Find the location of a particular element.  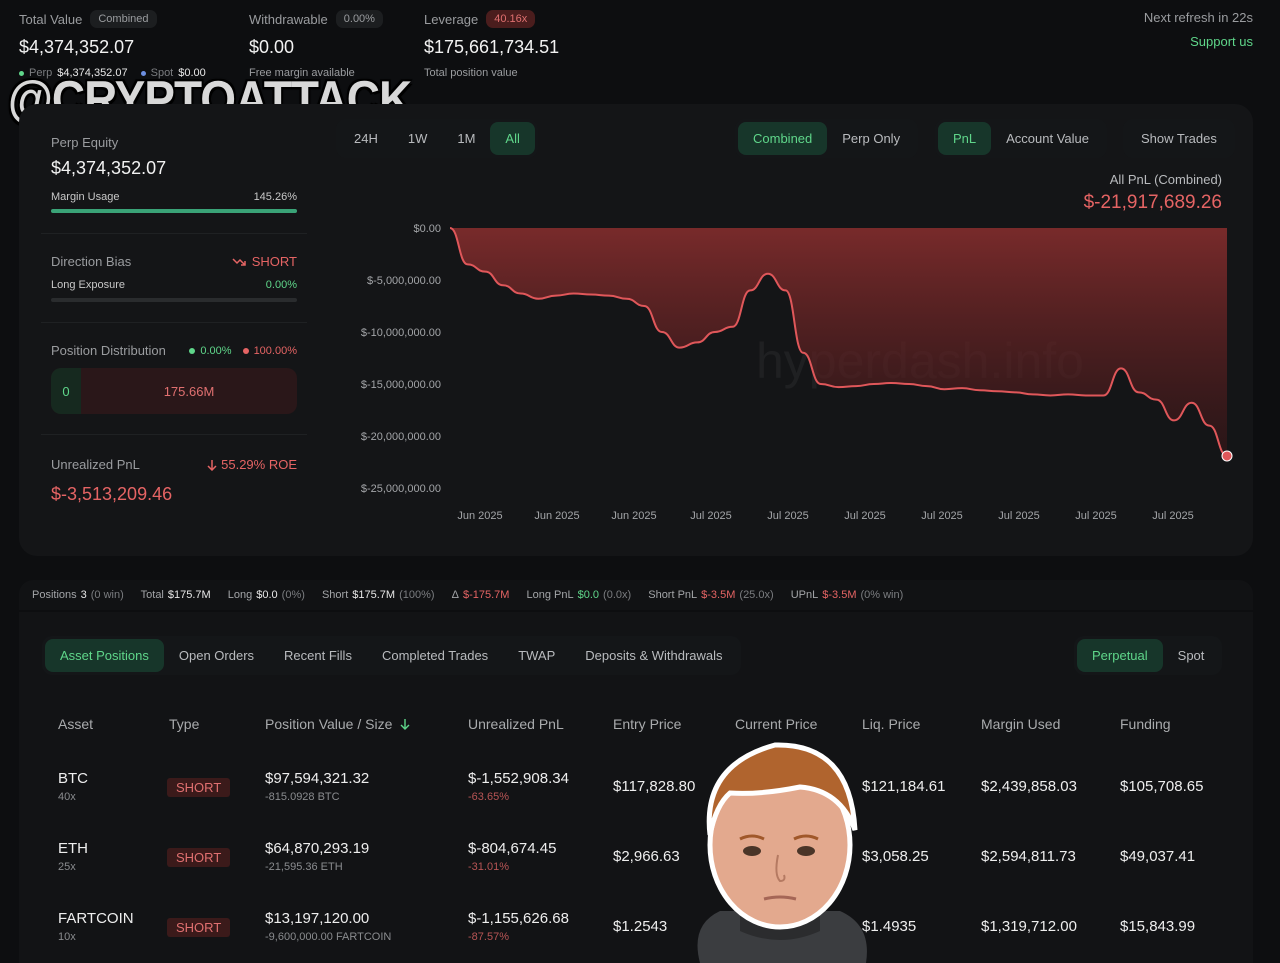

long-exposure-label: Long Exposure is located at coordinates (88, 285).